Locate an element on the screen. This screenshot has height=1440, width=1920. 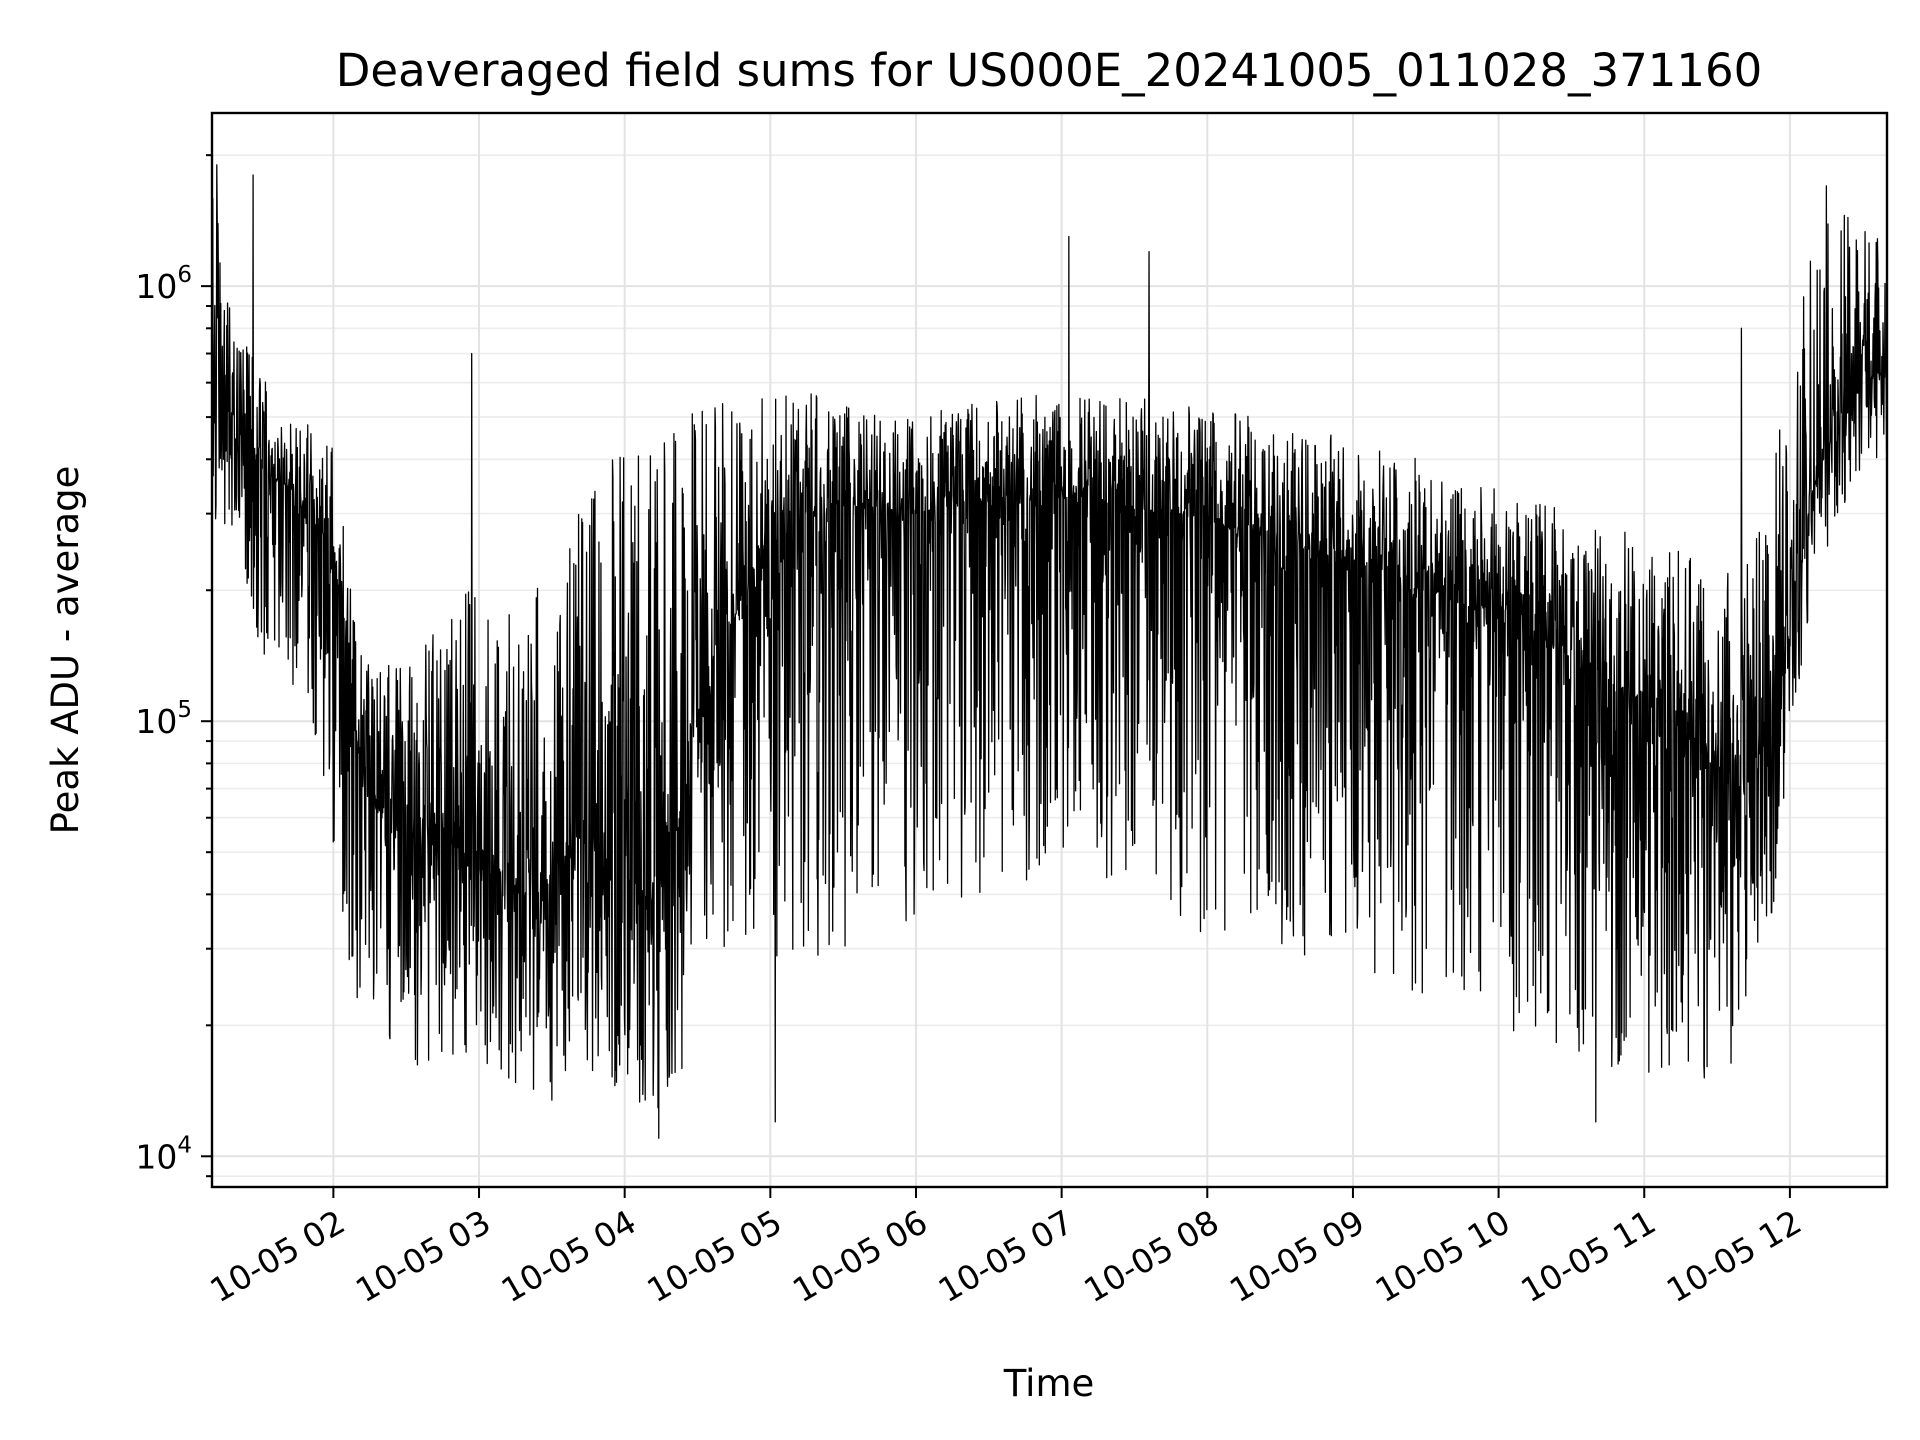
x-axis-label: Time is located at coordinates (1049, 1383).